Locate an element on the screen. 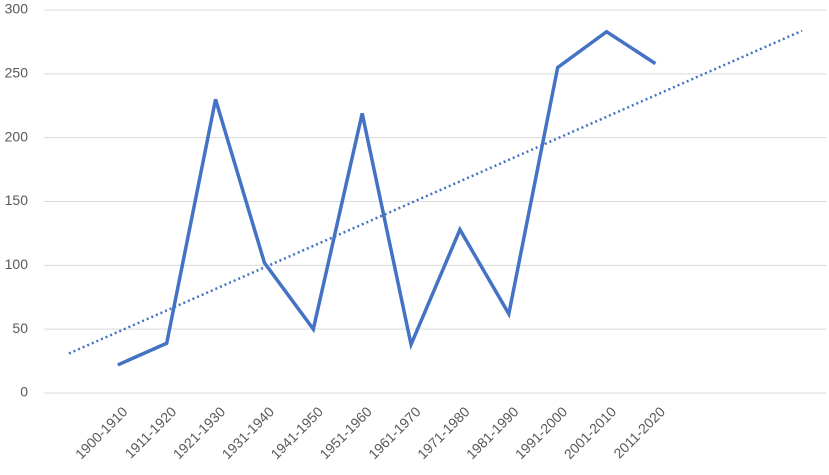 Image resolution: width=829 pixels, height=475 pixels. x-tick-label: 1900-1910 is located at coordinates (101, 432).